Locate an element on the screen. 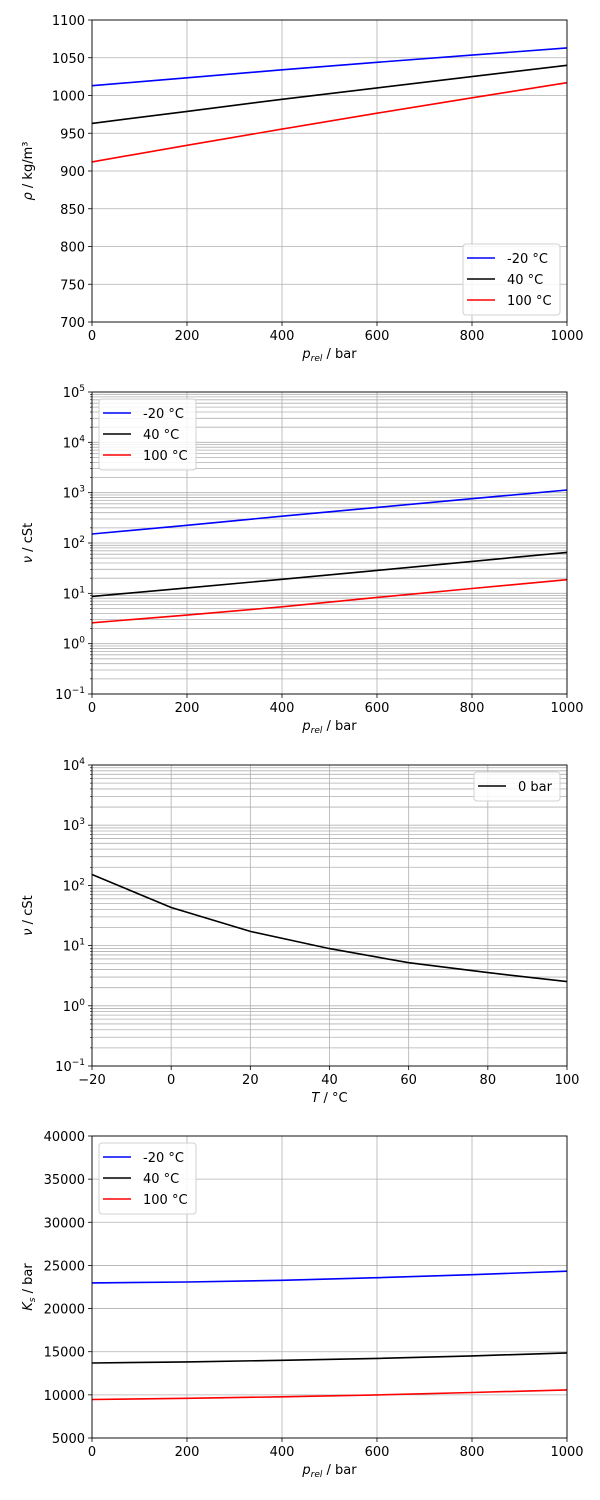 The height and width of the screenshot is (1500, 600). x-tick-label: 40 is located at coordinates (329, 1080).